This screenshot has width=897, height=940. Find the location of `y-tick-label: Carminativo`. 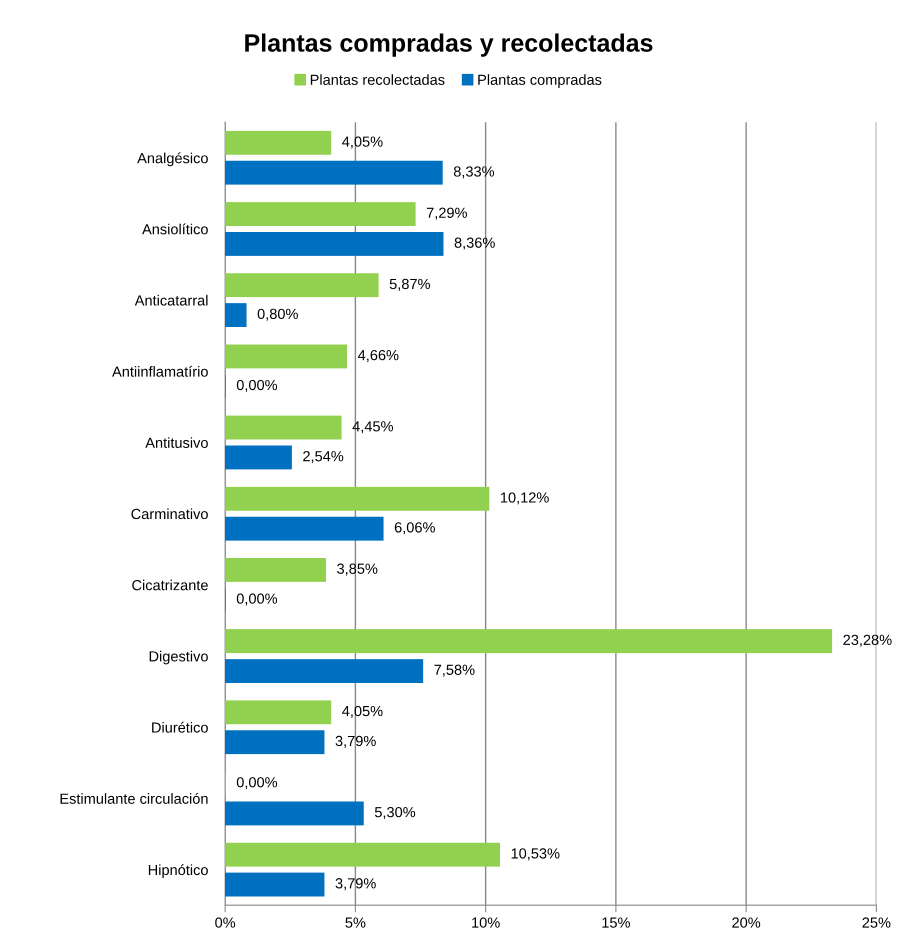

y-tick-label: Carminativo is located at coordinates (169, 514).